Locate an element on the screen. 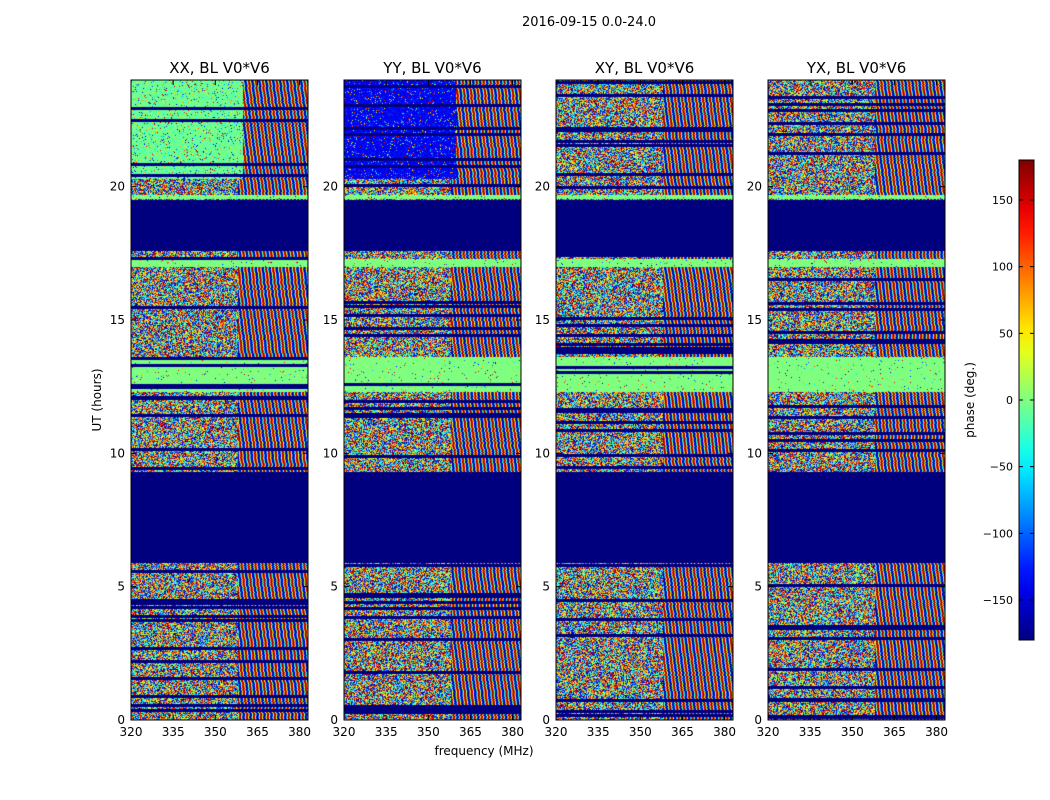 This screenshot has width=1050, height=800. x-axis-label: frequency (MHz) is located at coordinates (483, 751).